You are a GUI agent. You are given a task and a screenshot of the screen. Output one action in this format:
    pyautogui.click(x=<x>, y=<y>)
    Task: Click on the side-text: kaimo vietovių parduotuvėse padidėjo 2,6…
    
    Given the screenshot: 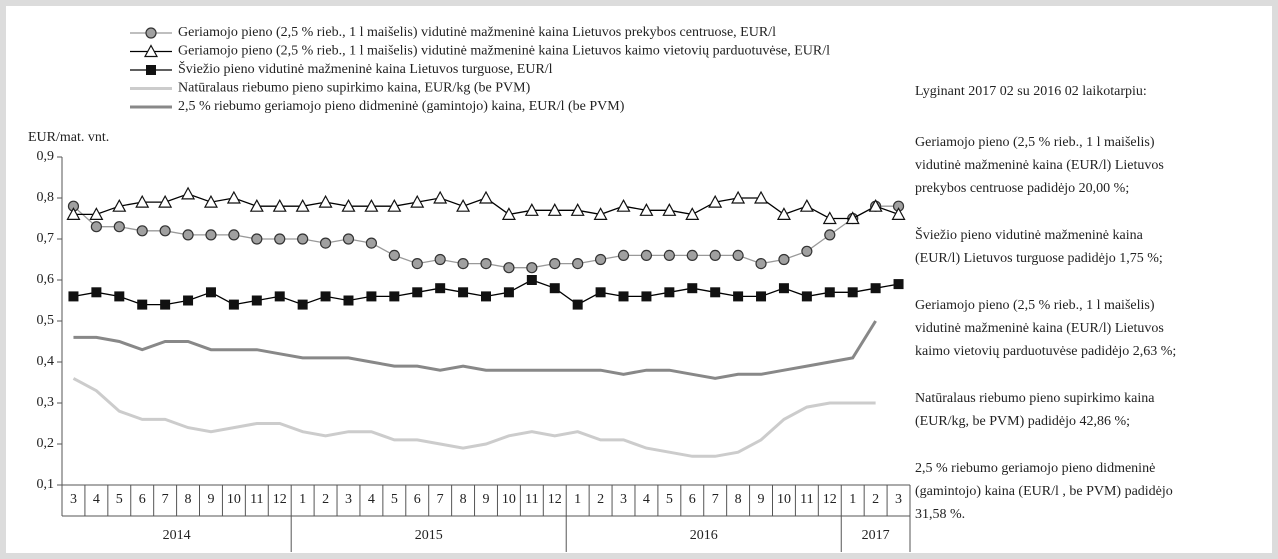 What is the action you would take?
    pyautogui.click(x=1045, y=351)
    